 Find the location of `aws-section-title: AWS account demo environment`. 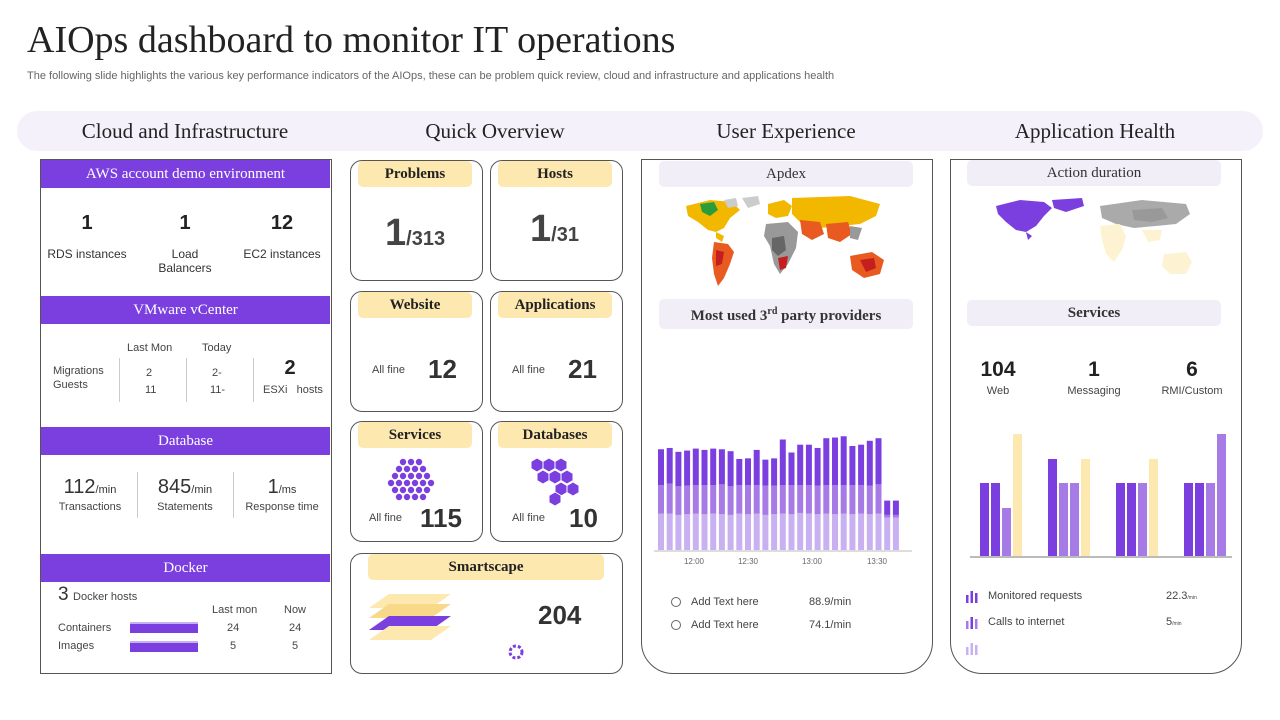

aws-section-title: AWS account demo environment is located at coordinates (185, 174).